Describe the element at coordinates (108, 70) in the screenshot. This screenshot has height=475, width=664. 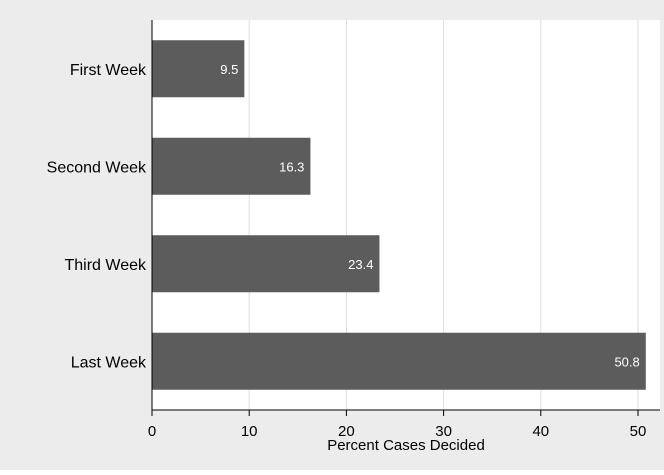
I see `category-label: First Week` at that location.